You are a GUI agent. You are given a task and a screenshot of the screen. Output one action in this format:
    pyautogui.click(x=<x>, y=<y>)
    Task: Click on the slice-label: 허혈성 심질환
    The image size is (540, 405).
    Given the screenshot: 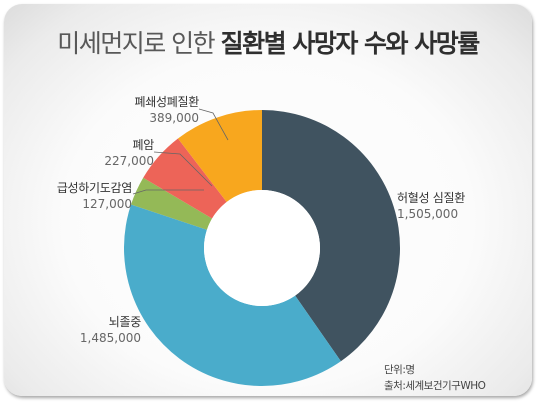 What is the action you would take?
    pyautogui.click(x=431, y=198)
    